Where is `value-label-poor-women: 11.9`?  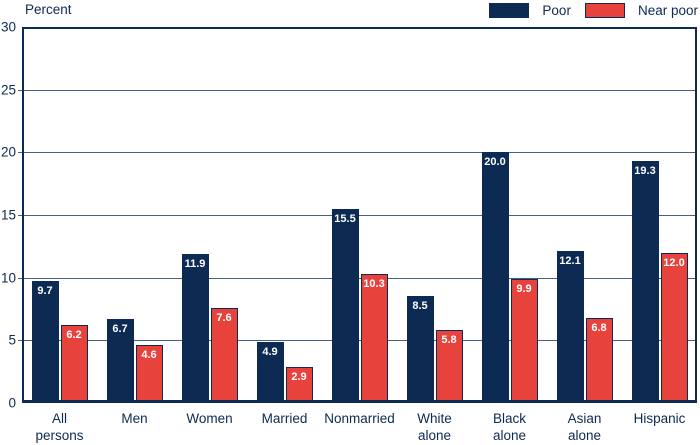 value-label-poor-women: 11.9 is located at coordinates (195, 263).